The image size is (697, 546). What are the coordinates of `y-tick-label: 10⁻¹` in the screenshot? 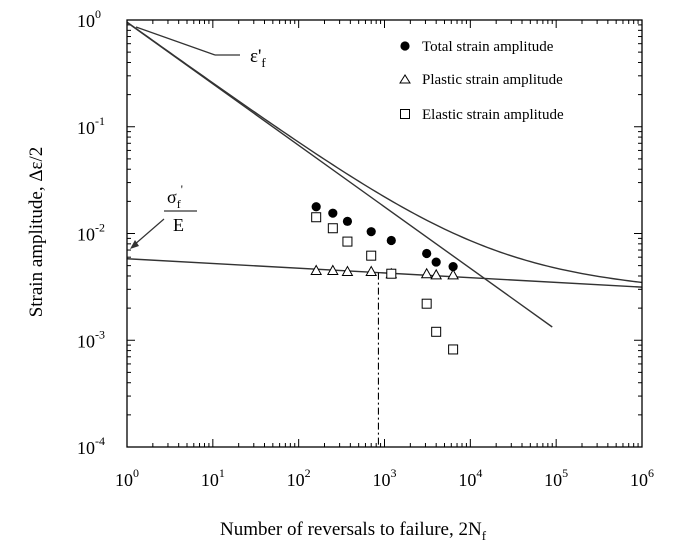 It's located at (91, 126).